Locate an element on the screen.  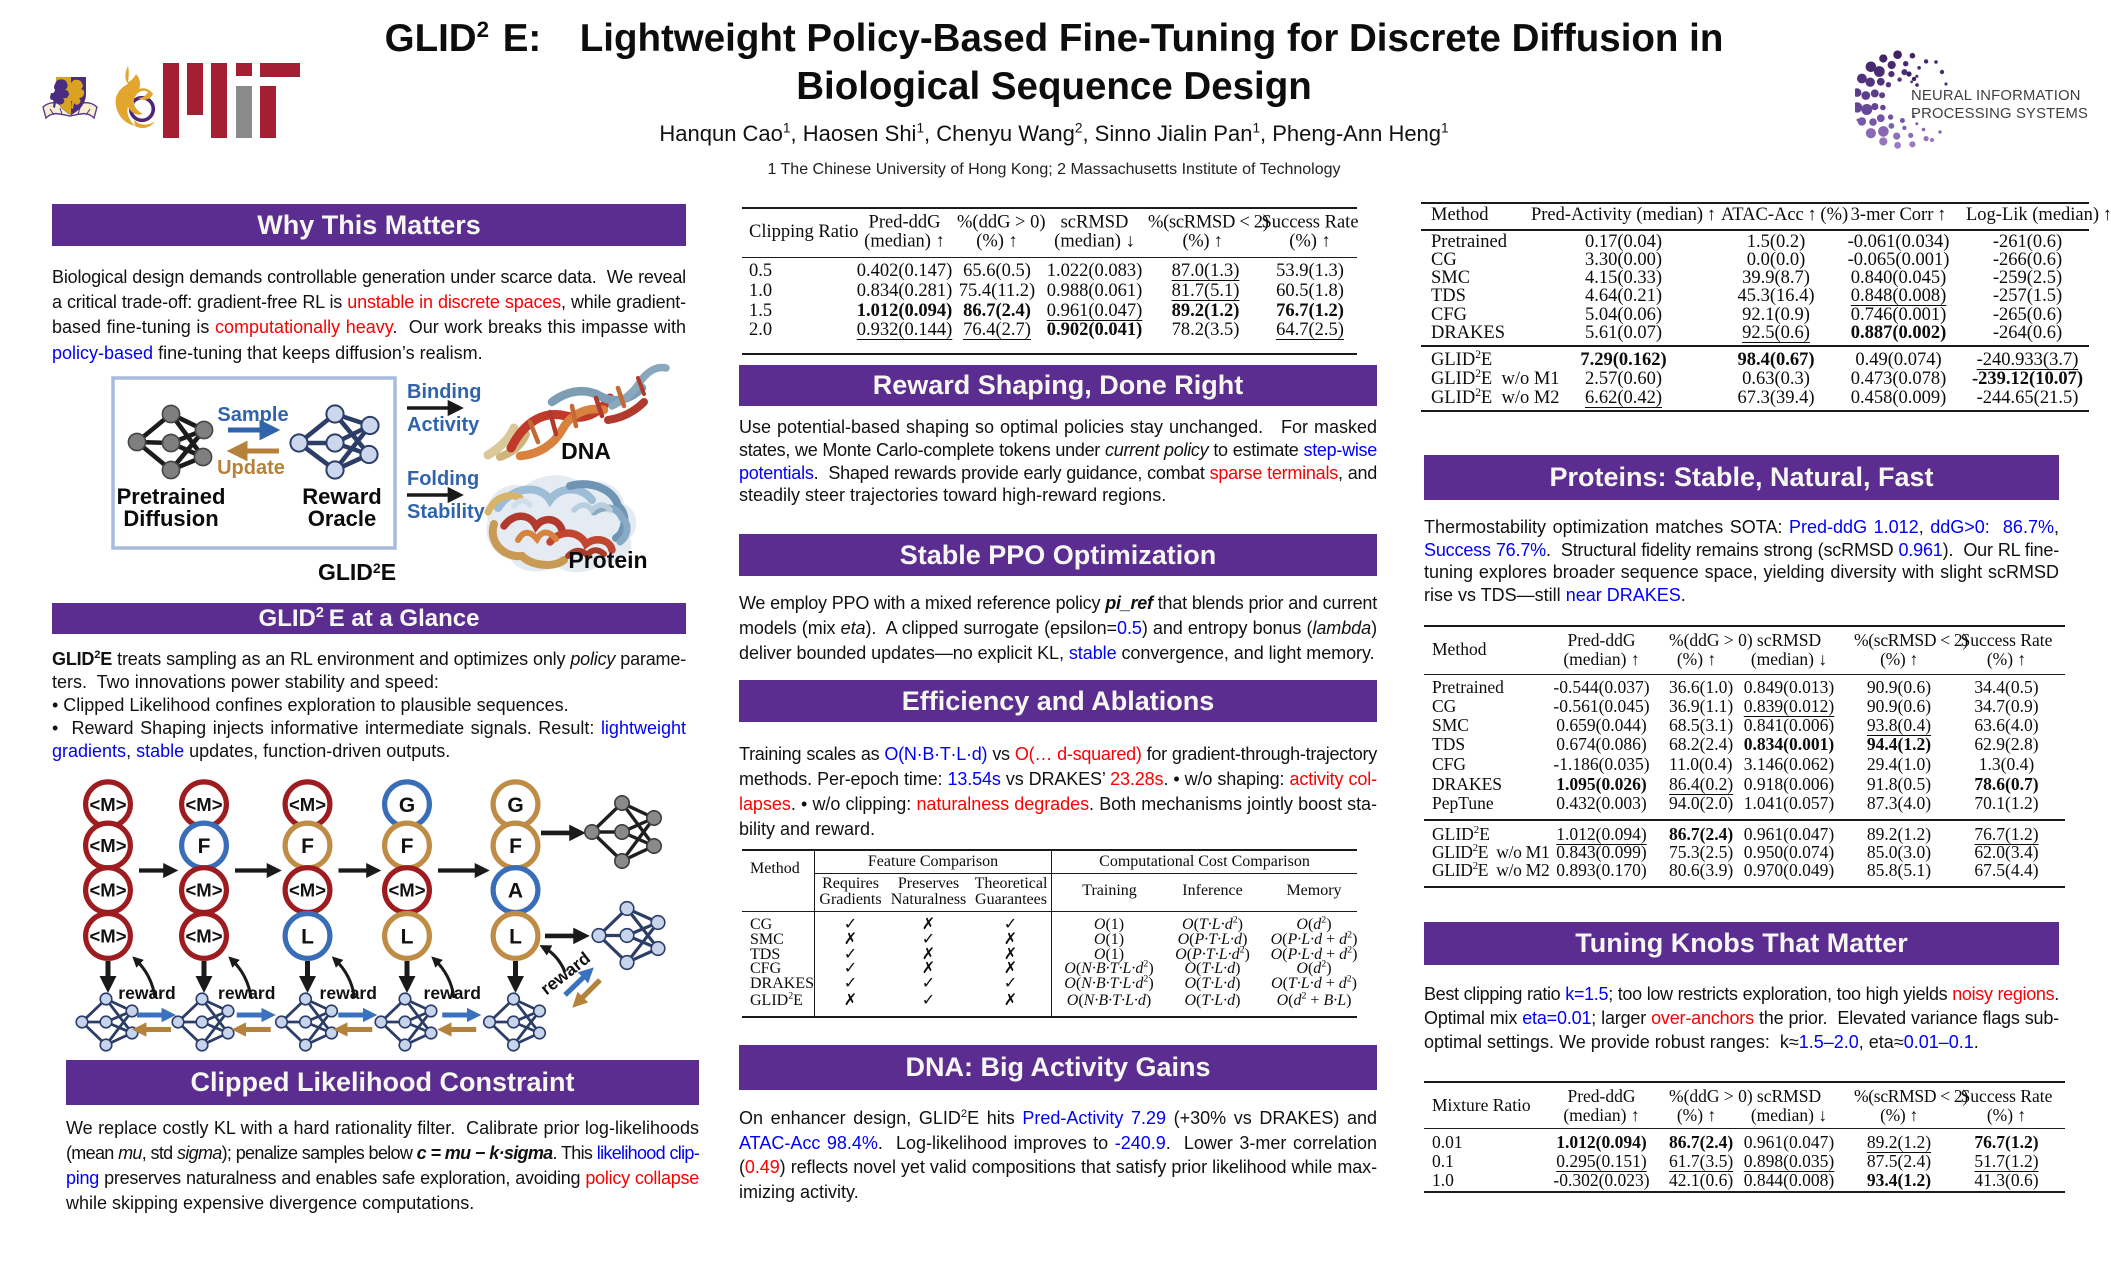
svg-text: A is located at coordinates (515, 891).